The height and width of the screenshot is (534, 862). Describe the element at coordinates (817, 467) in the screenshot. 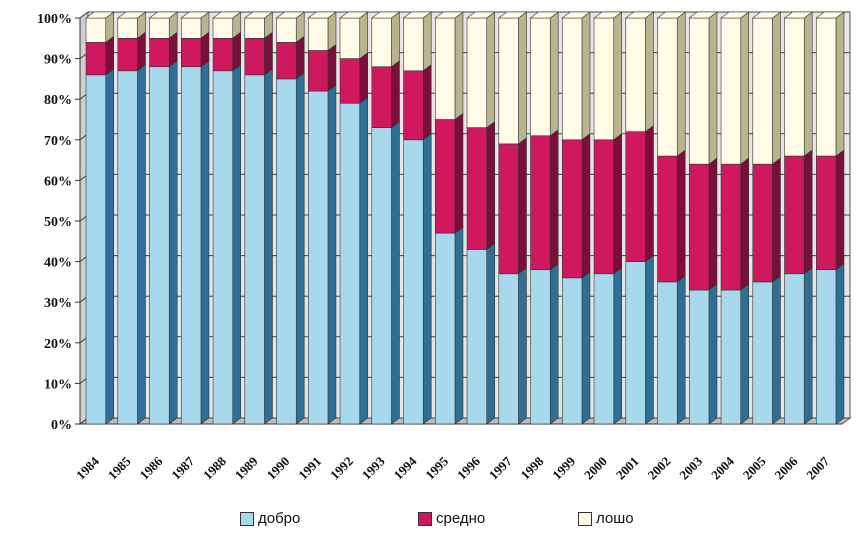

I see `x-tick-label: 2007` at that location.